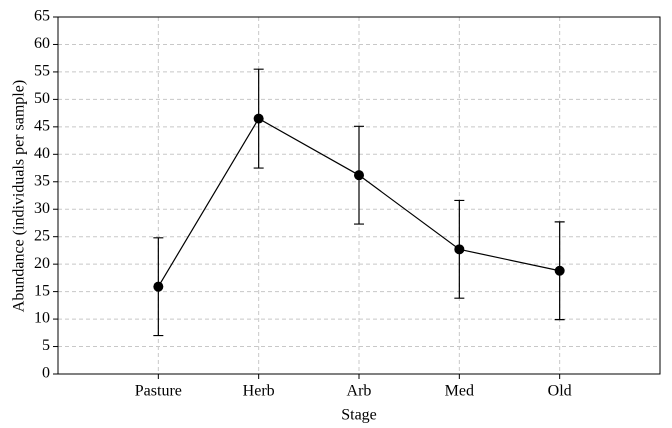 This screenshot has height=428, width=672. I want to click on y-tick-label: 5, so click(46, 345).